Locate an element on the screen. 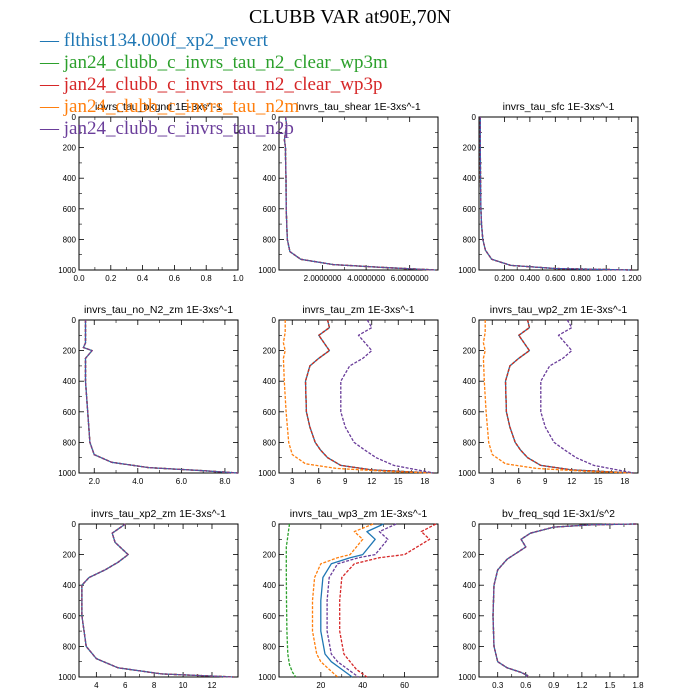  x-tick-label: 1.8 is located at coordinates (638, 685).